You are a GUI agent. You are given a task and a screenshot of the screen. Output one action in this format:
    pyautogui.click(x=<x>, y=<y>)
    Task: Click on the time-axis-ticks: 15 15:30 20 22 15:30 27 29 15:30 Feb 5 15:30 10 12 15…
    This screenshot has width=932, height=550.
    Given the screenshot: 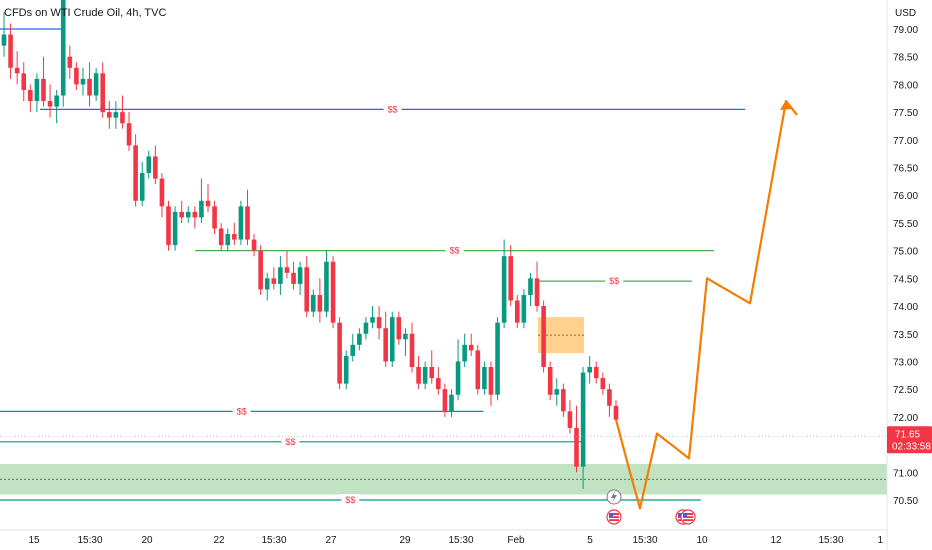 What is the action you would take?
    pyautogui.click(x=455, y=540)
    